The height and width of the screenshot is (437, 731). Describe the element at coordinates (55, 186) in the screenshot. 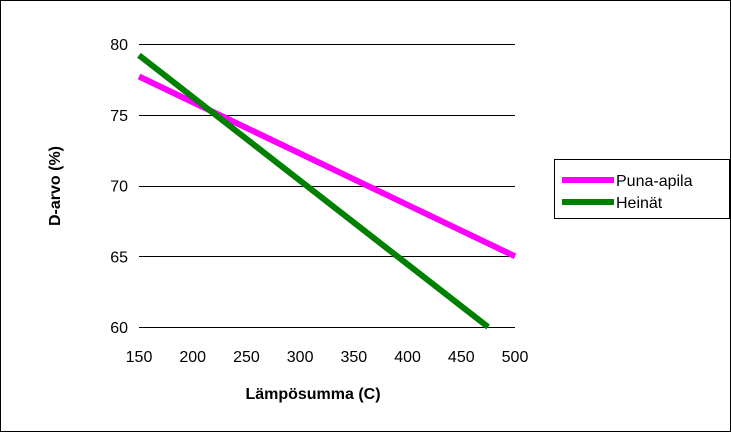

I see `y-axis-title: D-arvo (%)` at that location.